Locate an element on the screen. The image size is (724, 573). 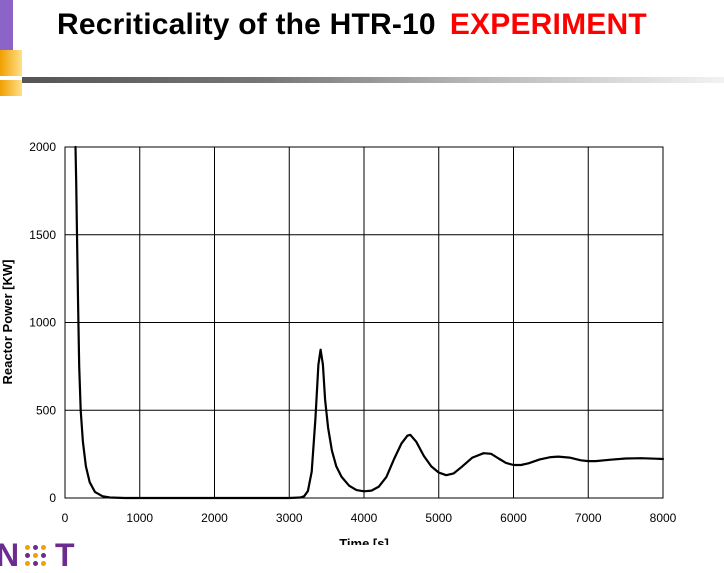
y-tick-label: 1500 is located at coordinates (42, 235).